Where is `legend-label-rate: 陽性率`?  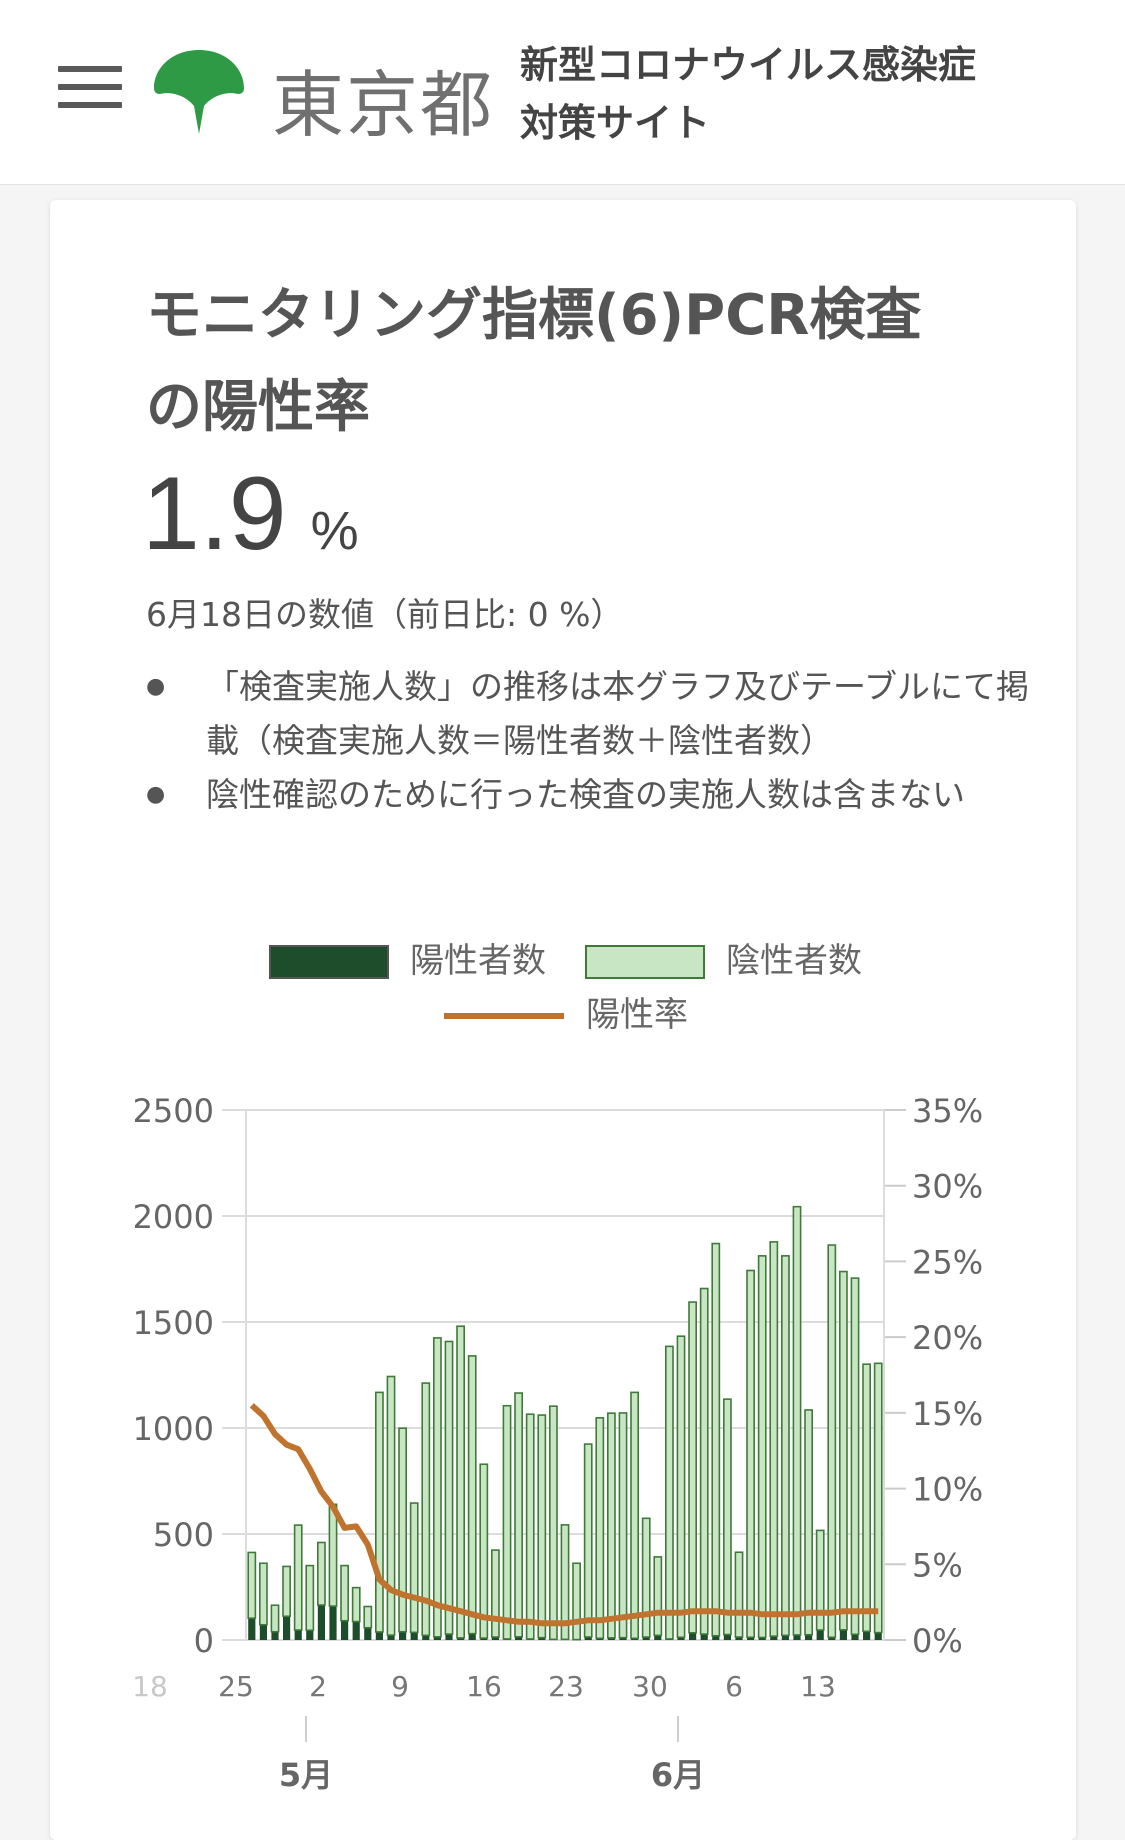 legend-label-rate: 陽性率 is located at coordinates (637, 1015).